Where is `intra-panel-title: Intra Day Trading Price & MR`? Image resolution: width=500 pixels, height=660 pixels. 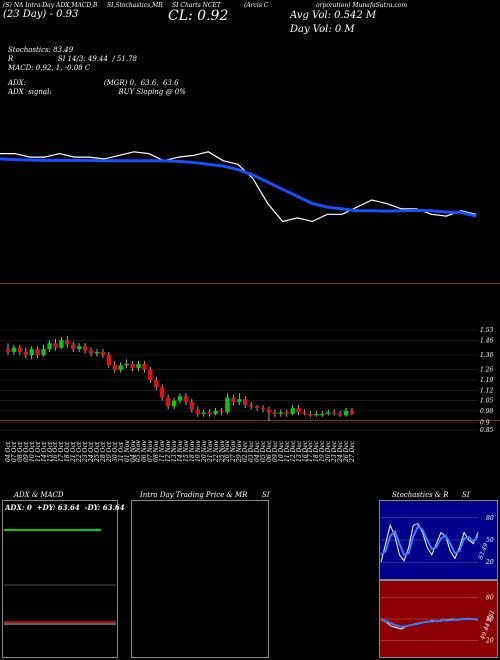
intra-panel-title: Intra Day Trading Price & MR is located at coordinates (194, 495).